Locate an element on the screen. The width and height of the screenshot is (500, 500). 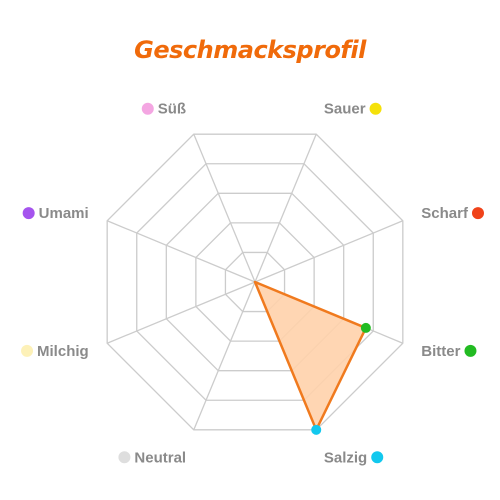
axis-label: Bitter is located at coordinates (440, 351).